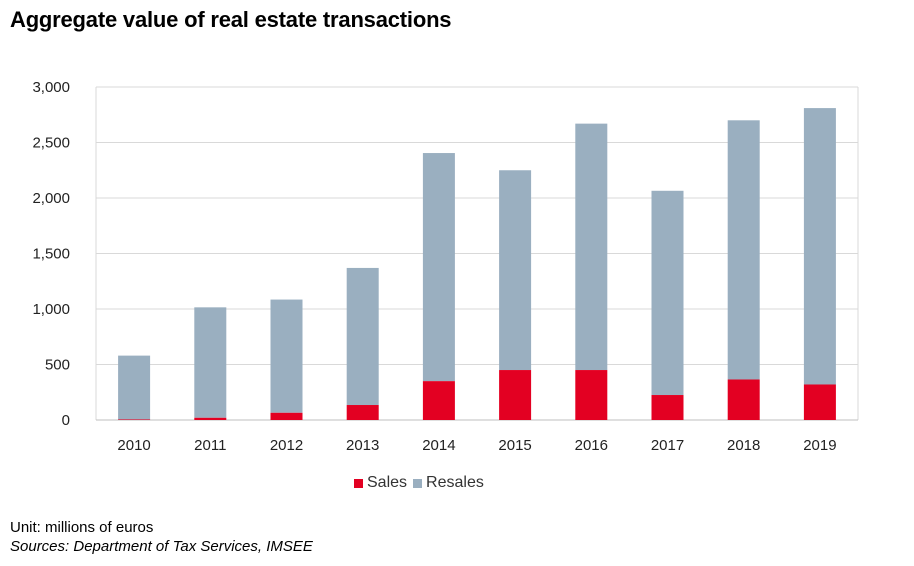  What do you see at coordinates (362, 412) in the screenshot?
I see `bar-sales-2013` at bounding box center [362, 412].